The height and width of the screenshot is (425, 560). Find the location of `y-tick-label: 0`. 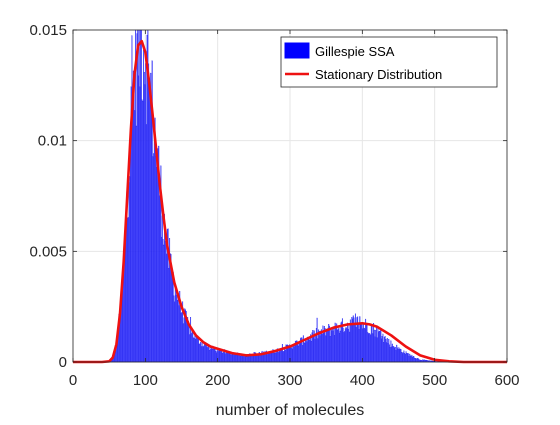

y-tick-label: 0 is located at coordinates (63, 362).